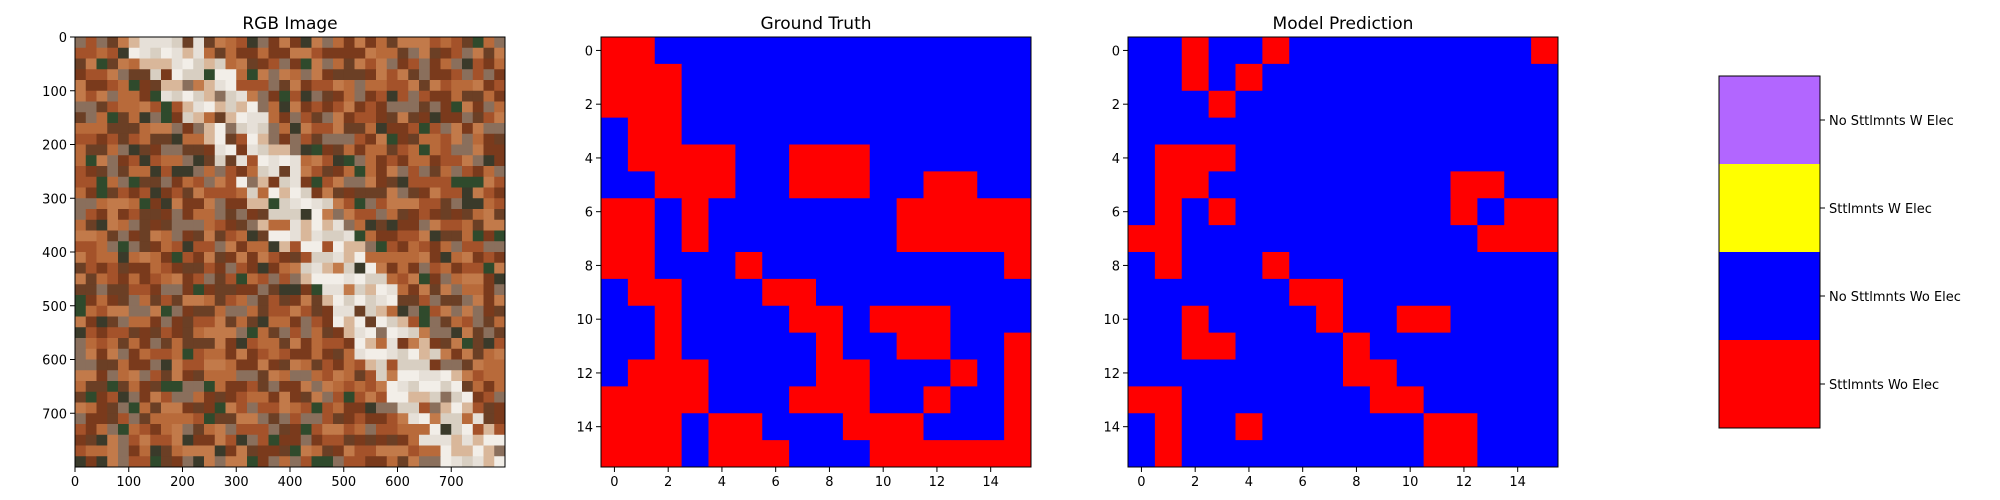  What do you see at coordinates (182, 482) in the screenshot?
I see `x-tick-label: 200` at bounding box center [182, 482].